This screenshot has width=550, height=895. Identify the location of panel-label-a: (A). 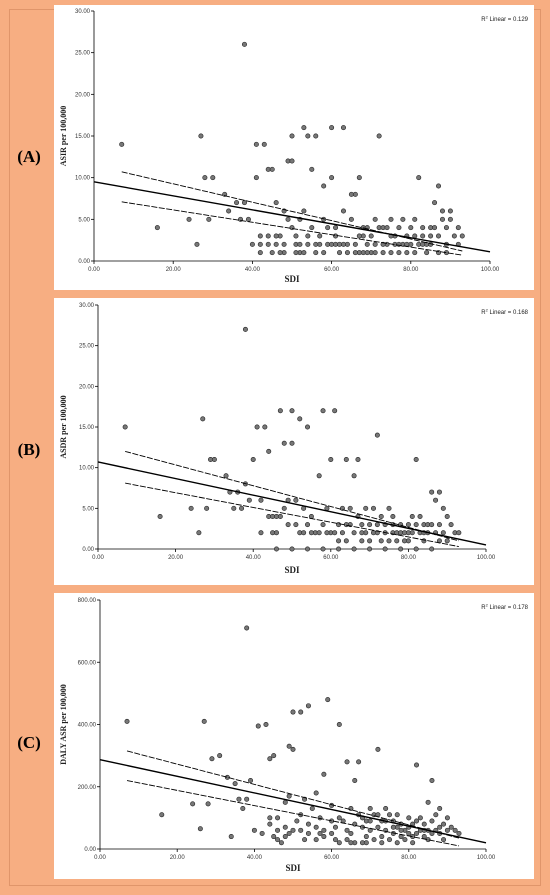
(29, 156).